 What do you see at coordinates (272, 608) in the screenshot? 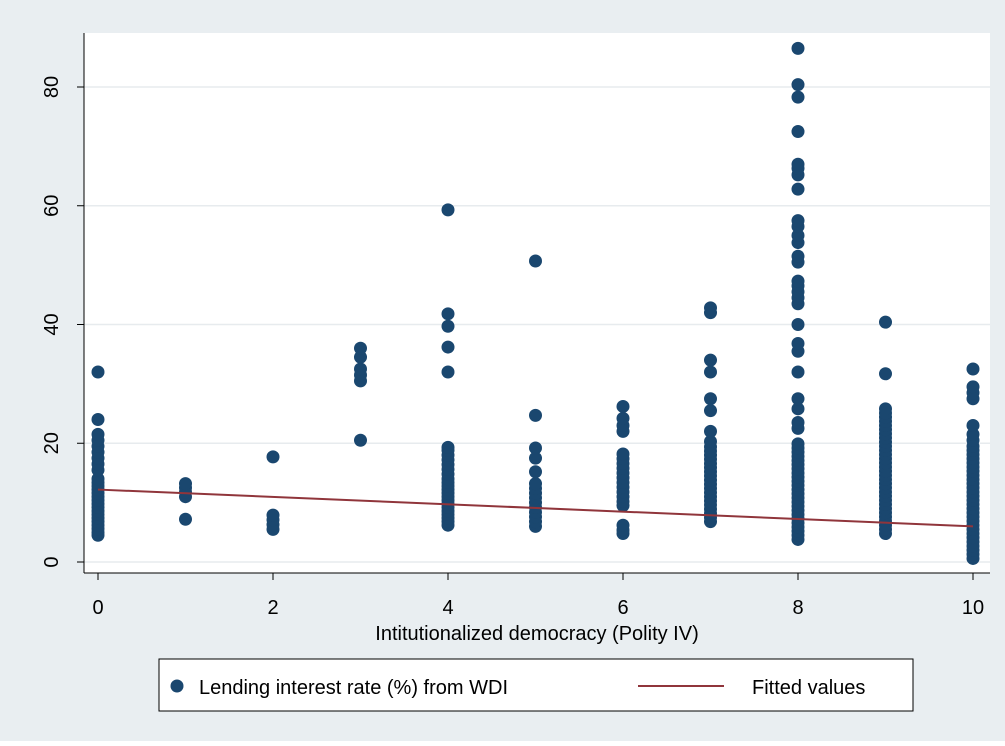
I see `x-tick-label-2: 2` at bounding box center [272, 608].